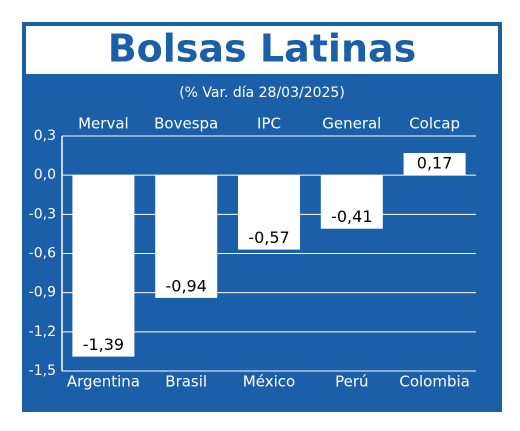 The height and width of the screenshot is (431, 520). What do you see at coordinates (42, 214) in the screenshot?
I see `y-tick-label: -0,3` at bounding box center [42, 214].